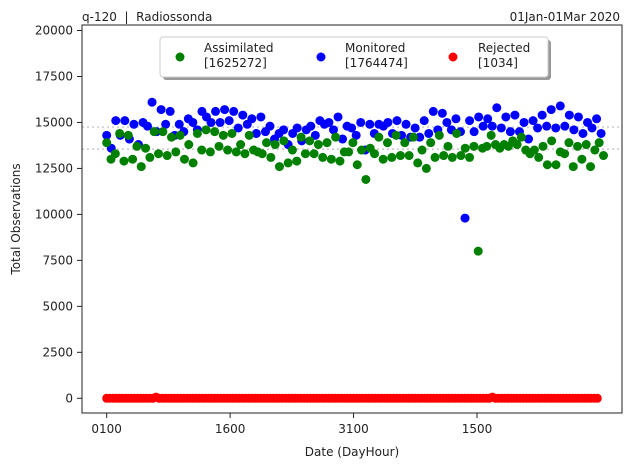 This screenshot has height=470, width=630. Describe the element at coordinates (291, 424) in the screenshot. I see `x-axis: 0100 1600 3100 1500` at that location.